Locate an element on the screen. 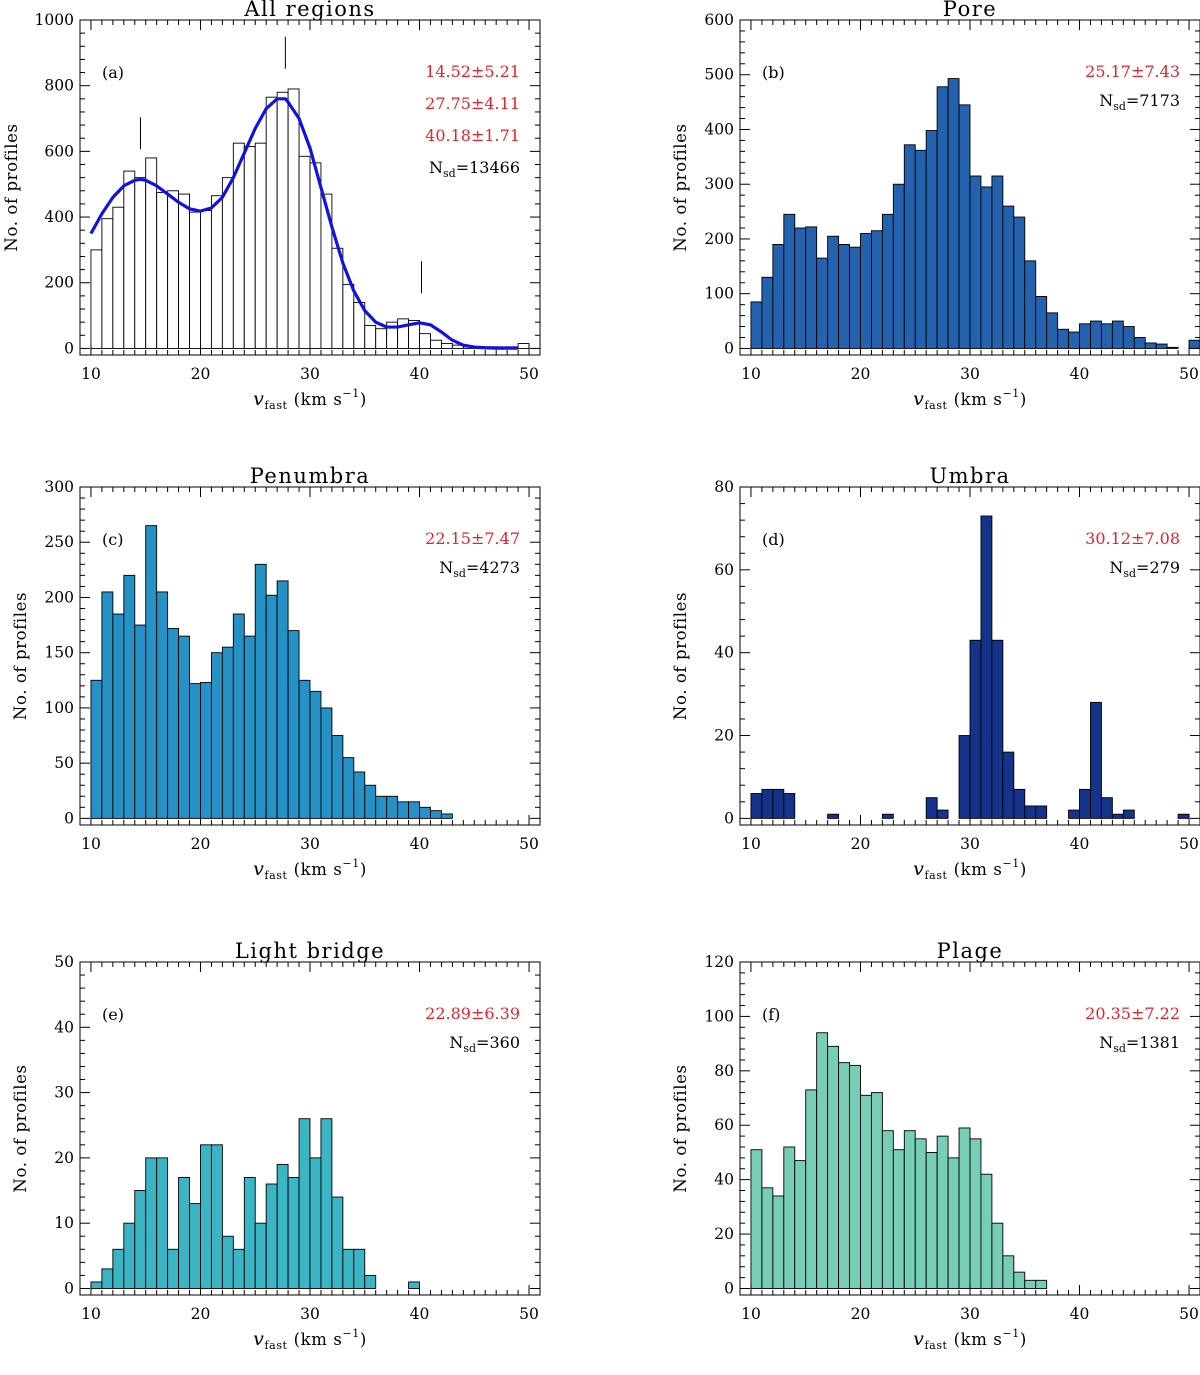 This screenshot has width=1200, height=1375. panel-label: (c) is located at coordinates (112, 539).